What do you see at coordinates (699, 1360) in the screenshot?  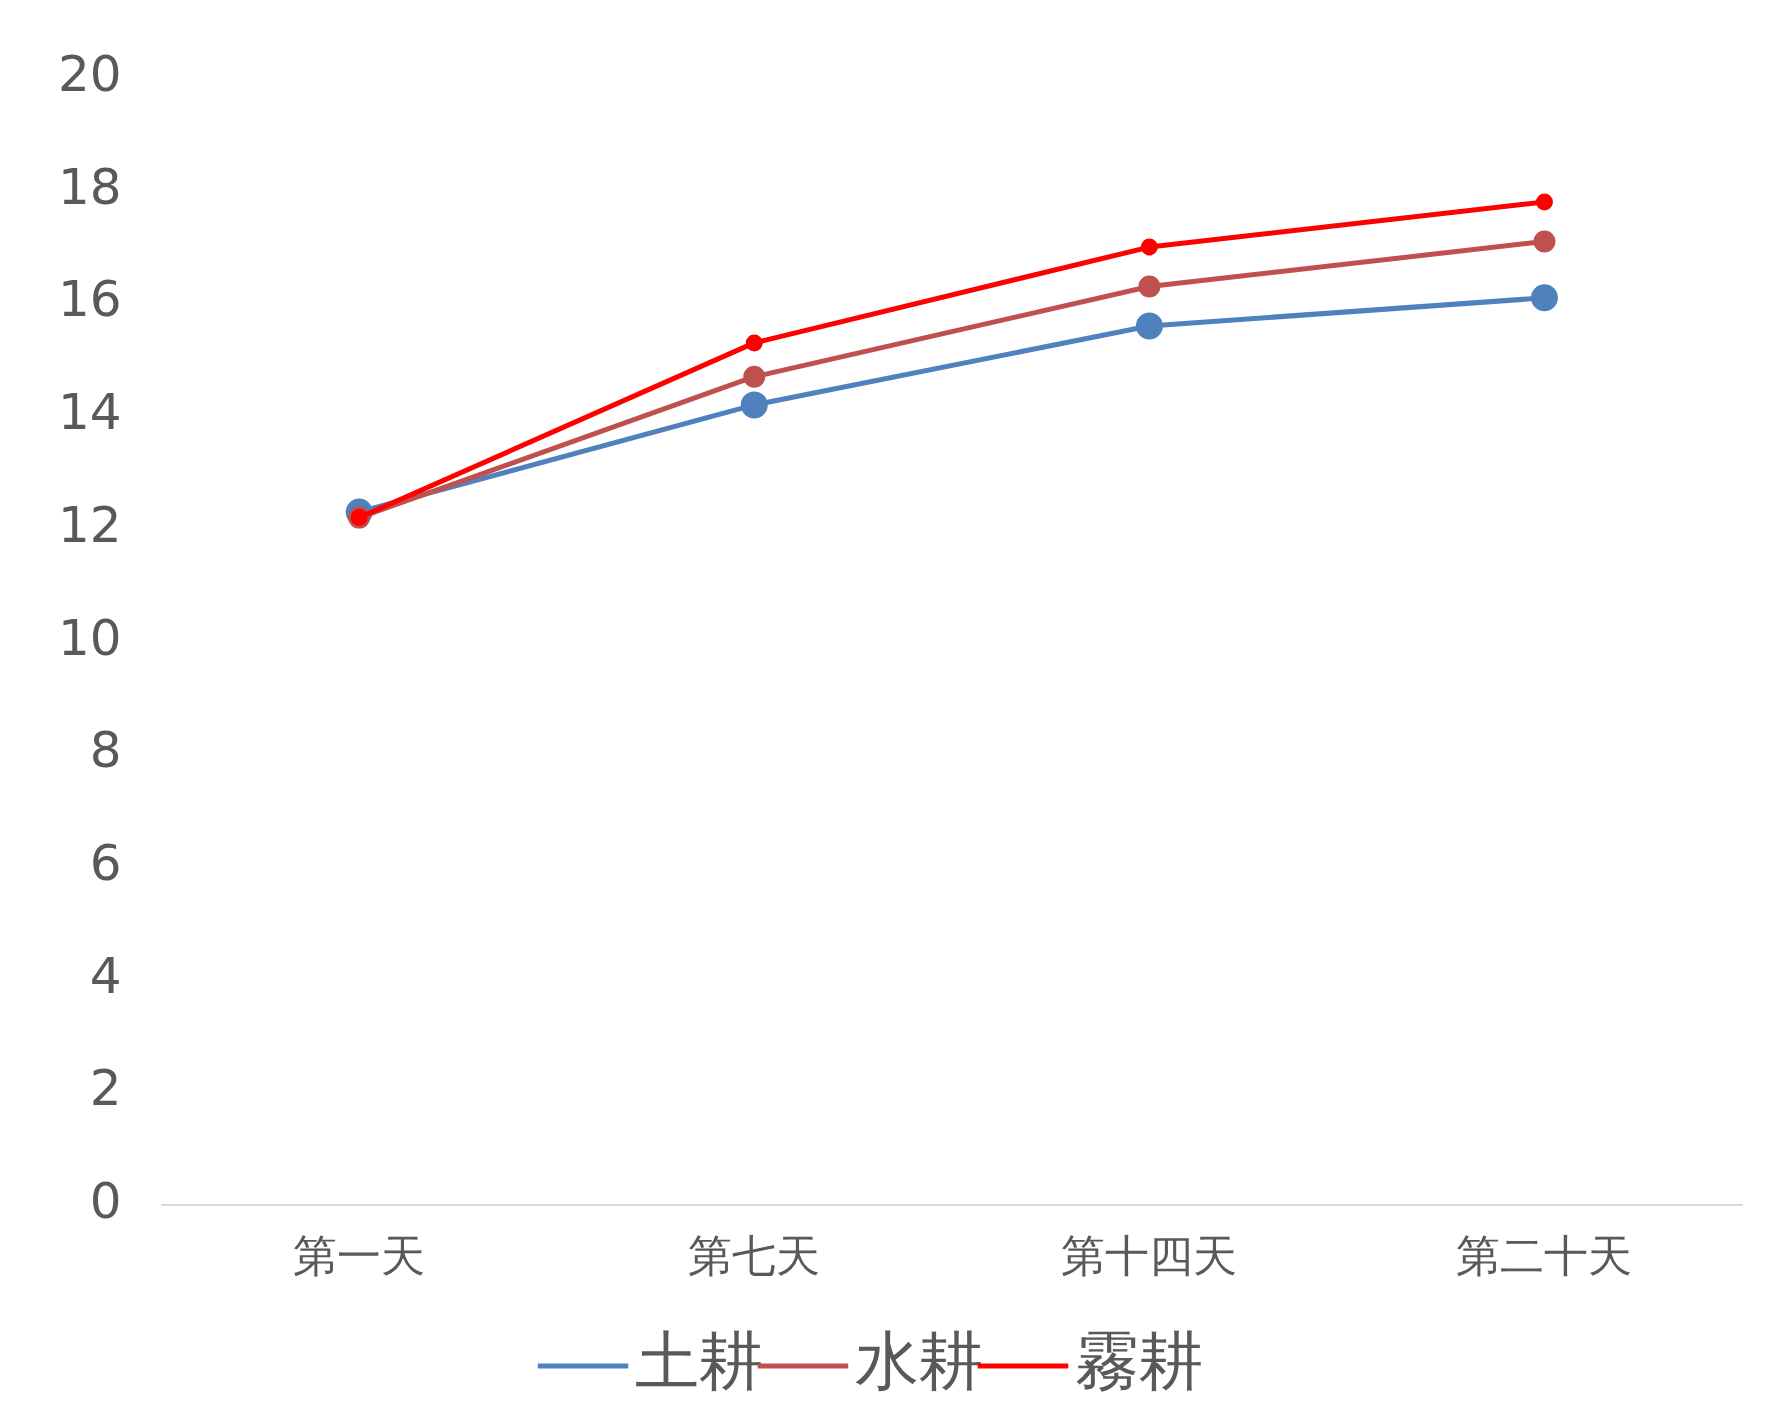 I see `legend-label: 土耕` at bounding box center [699, 1360].